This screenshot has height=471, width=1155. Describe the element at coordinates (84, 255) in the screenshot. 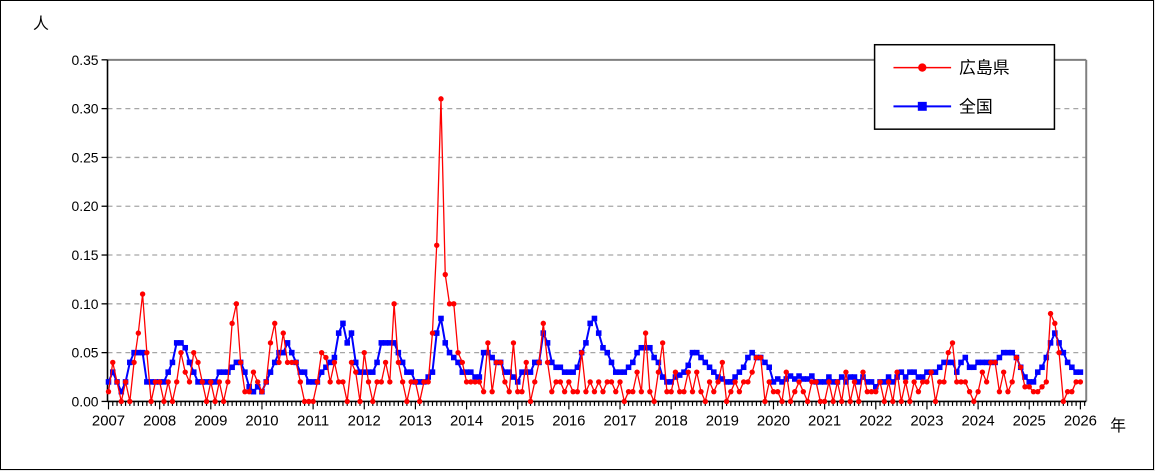

I see `y-axis-tick-label: 0.15` at that location.